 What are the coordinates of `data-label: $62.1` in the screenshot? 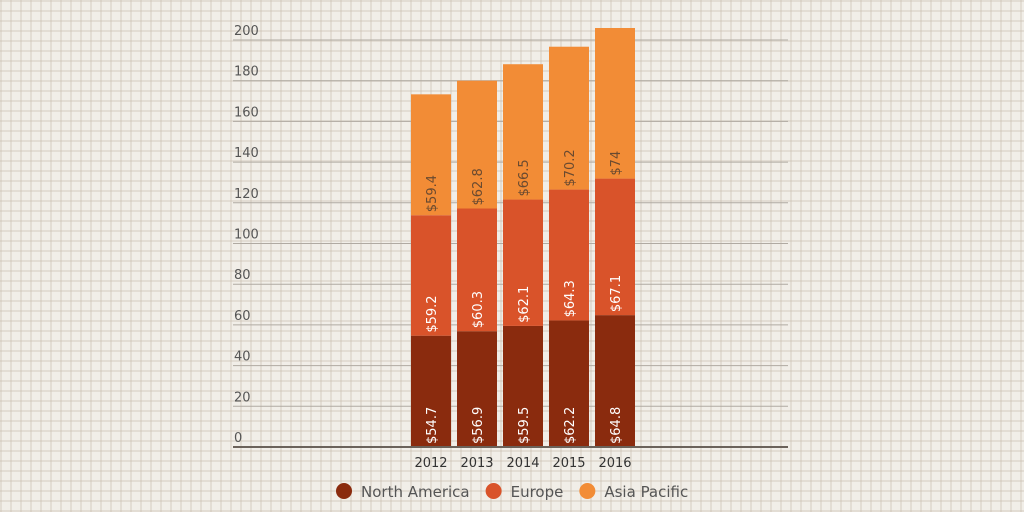 It's located at (524, 304).